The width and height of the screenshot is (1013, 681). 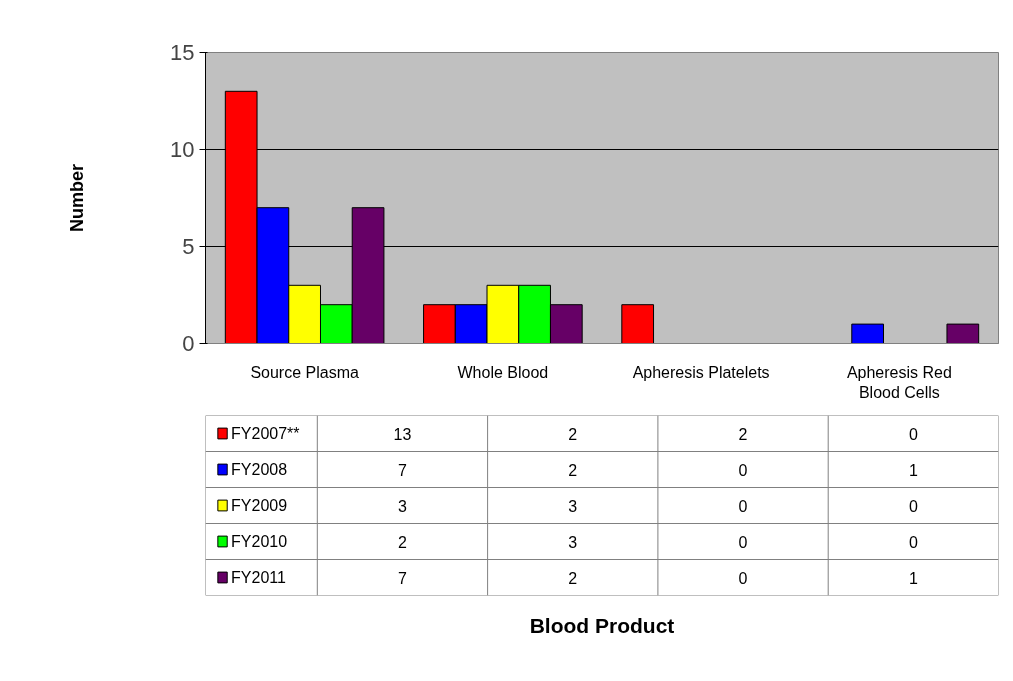 I want to click on legend-label: FY2007**, so click(x=265, y=433).